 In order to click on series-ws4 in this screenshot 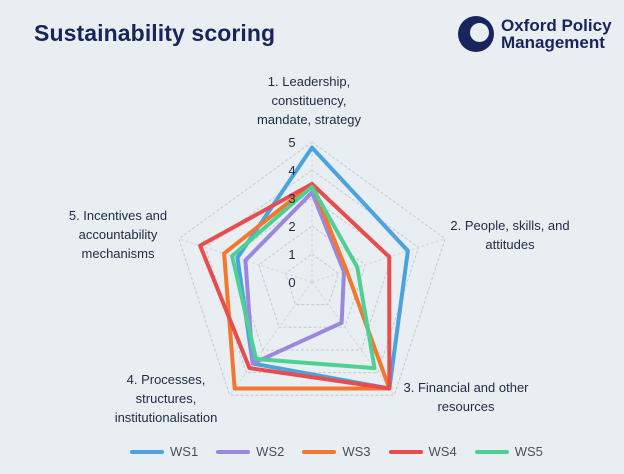, I will do `click(295, 286)`.